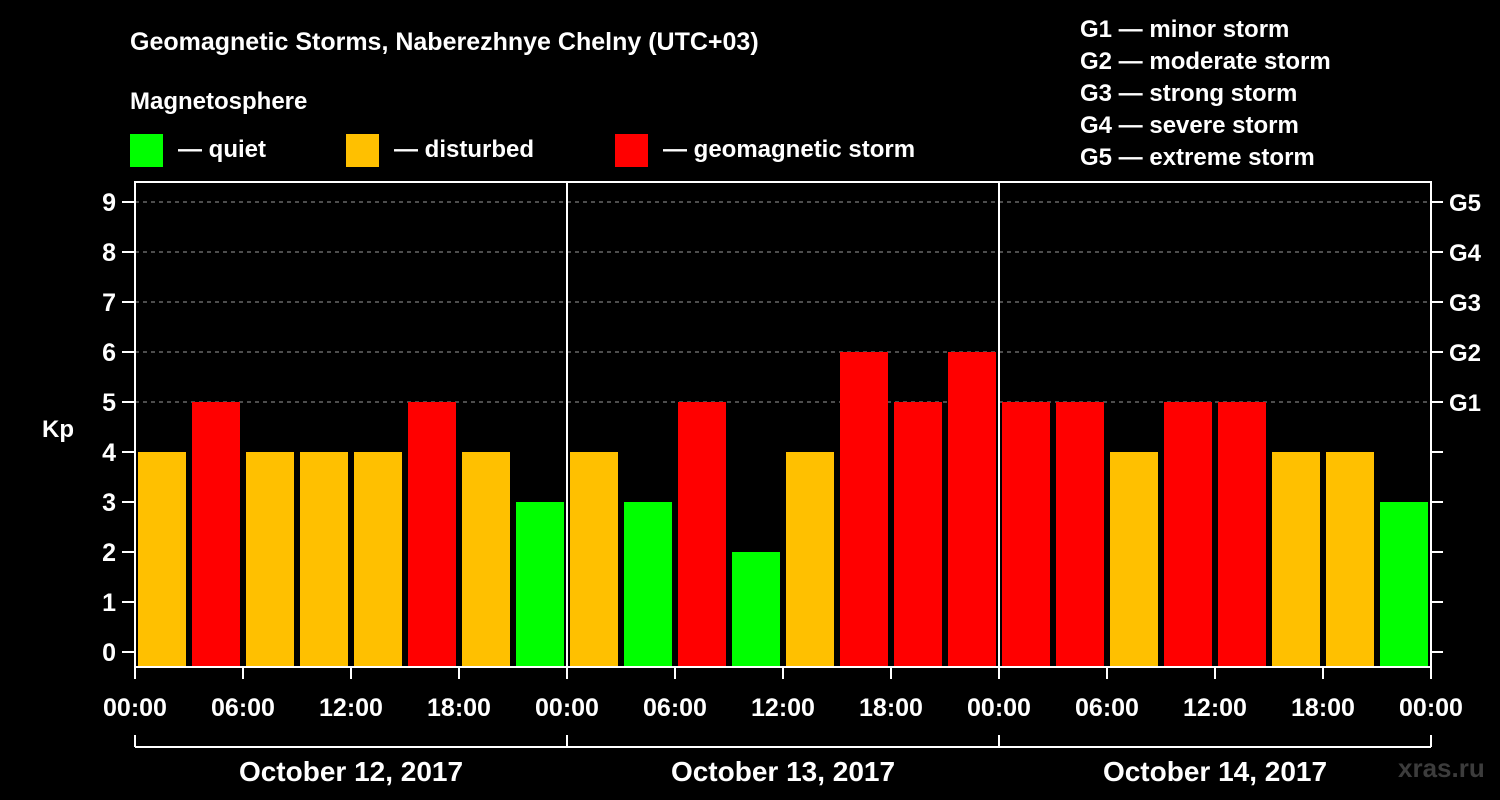  What do you see at coordinates (1215, 771) in the screenshot?
I see `date-label: October 14, 2017` at bounding box center [1215, 771].